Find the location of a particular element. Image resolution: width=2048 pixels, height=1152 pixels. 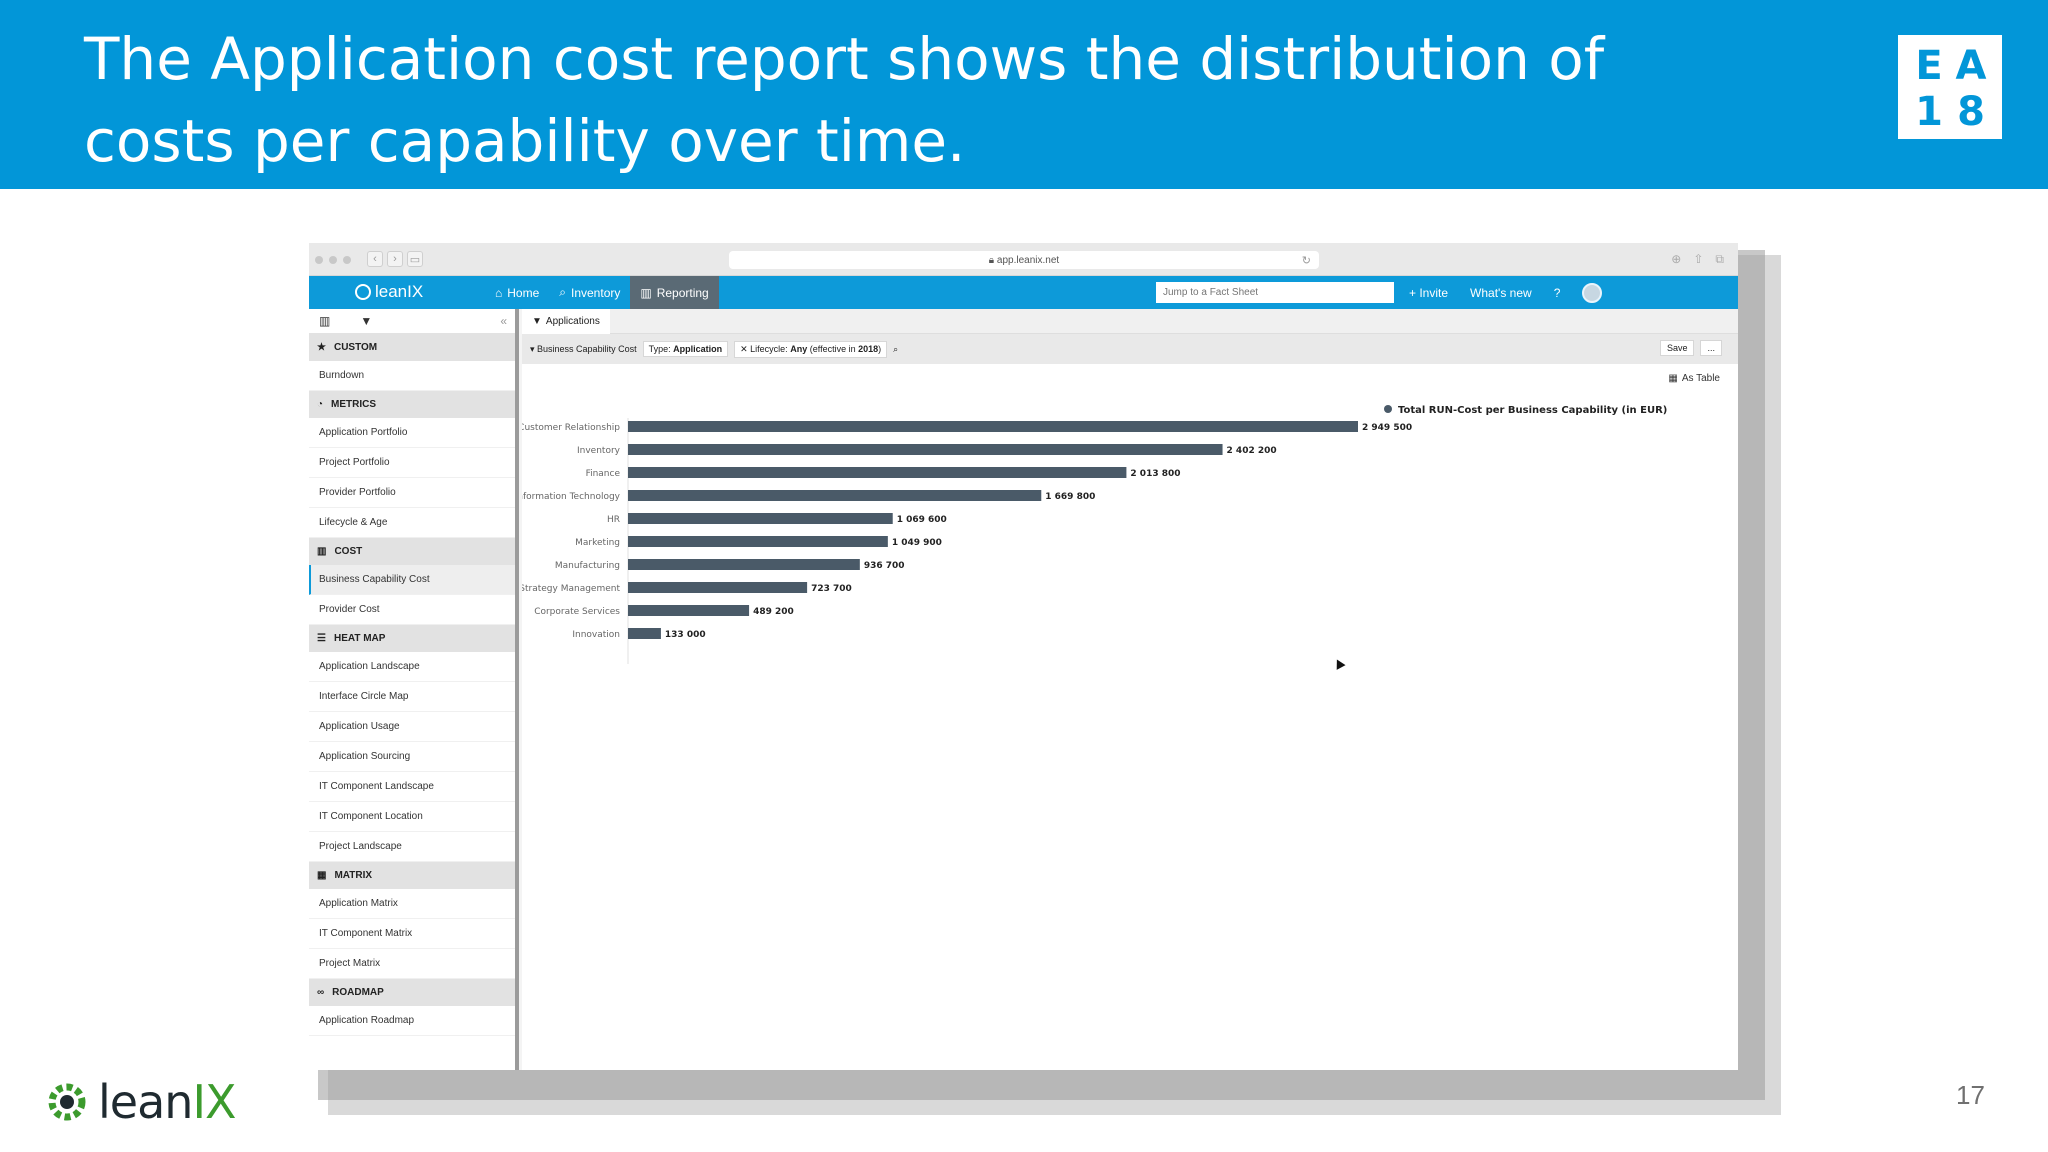

sidebar-toggle-icon: ▭ is located at coordinates (415, 259).